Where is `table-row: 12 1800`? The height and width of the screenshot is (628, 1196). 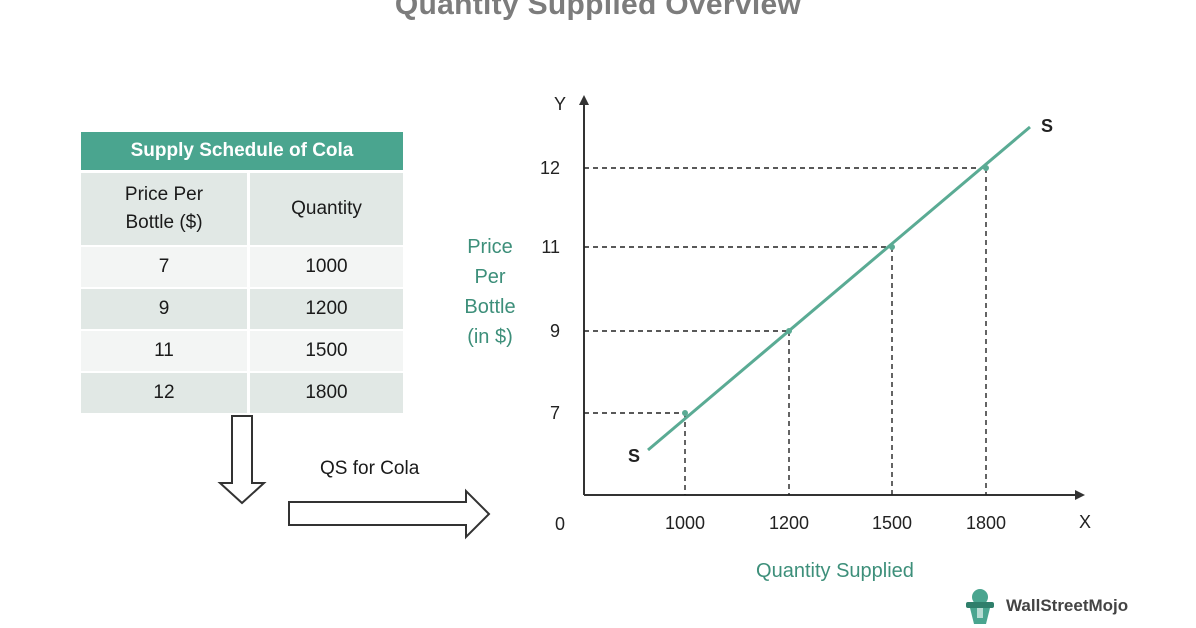
table-row: 12 1800 is located at coordinates (242, 392).